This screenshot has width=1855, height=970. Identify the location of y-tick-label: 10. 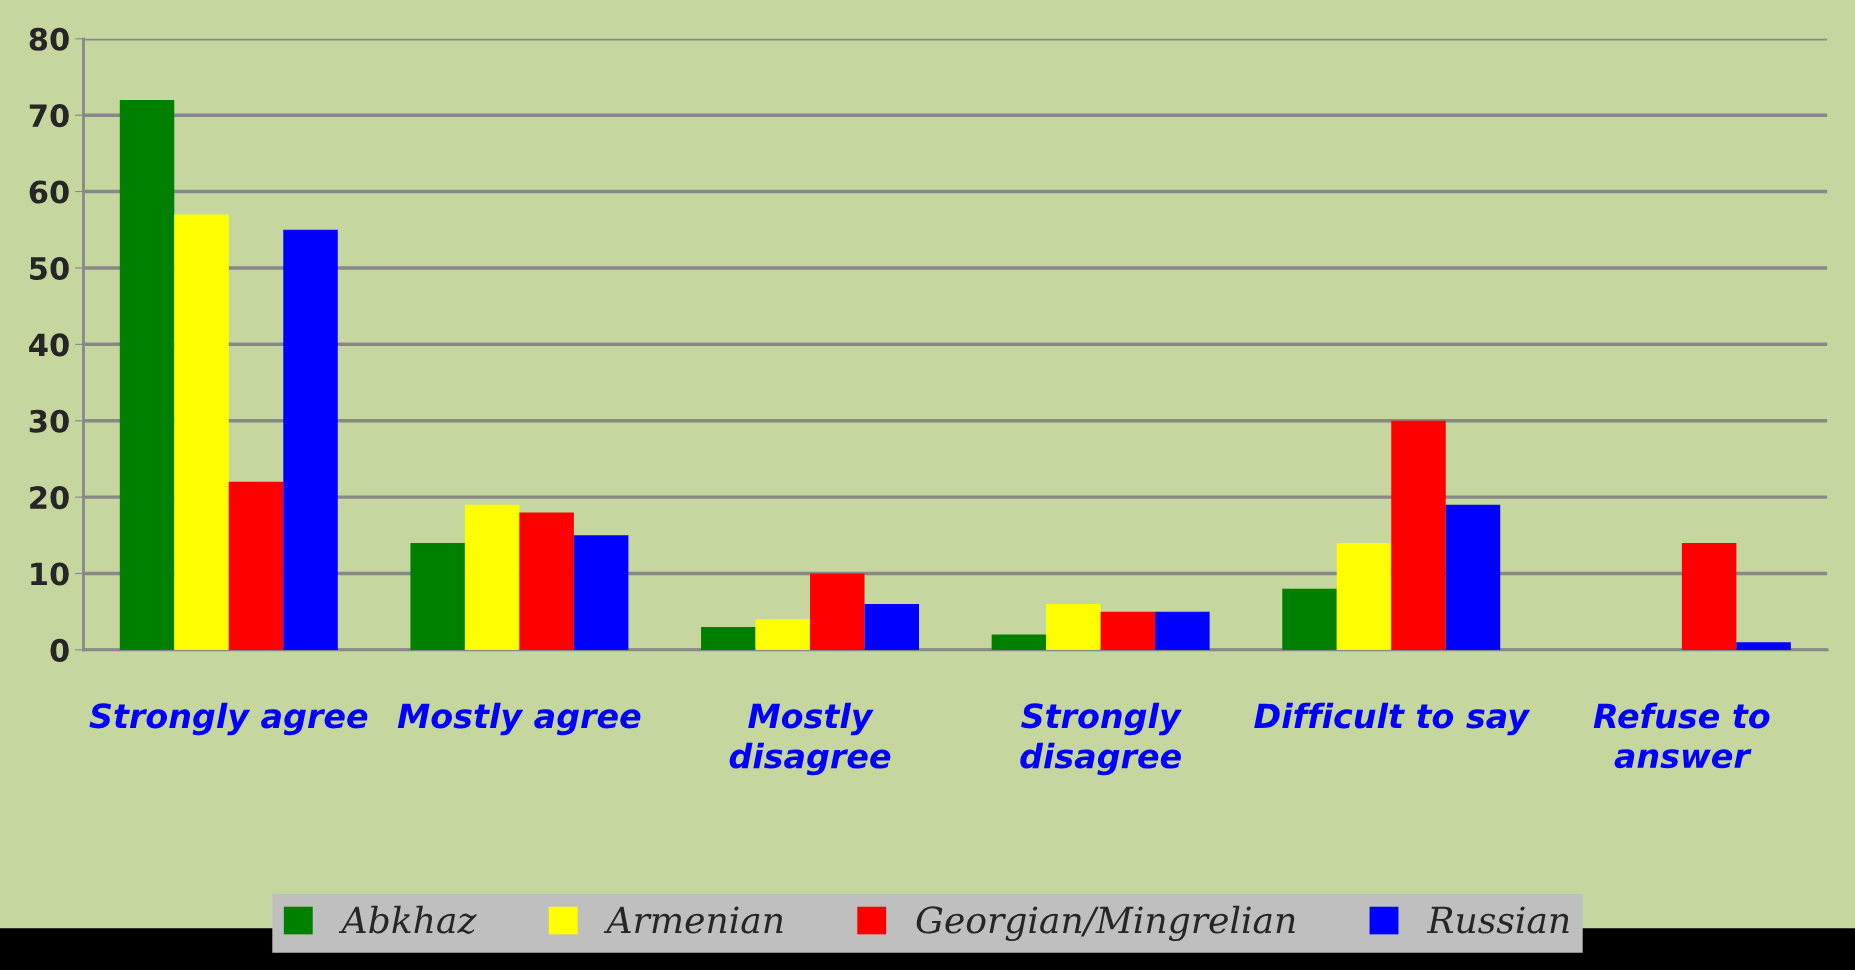
(50, 574).